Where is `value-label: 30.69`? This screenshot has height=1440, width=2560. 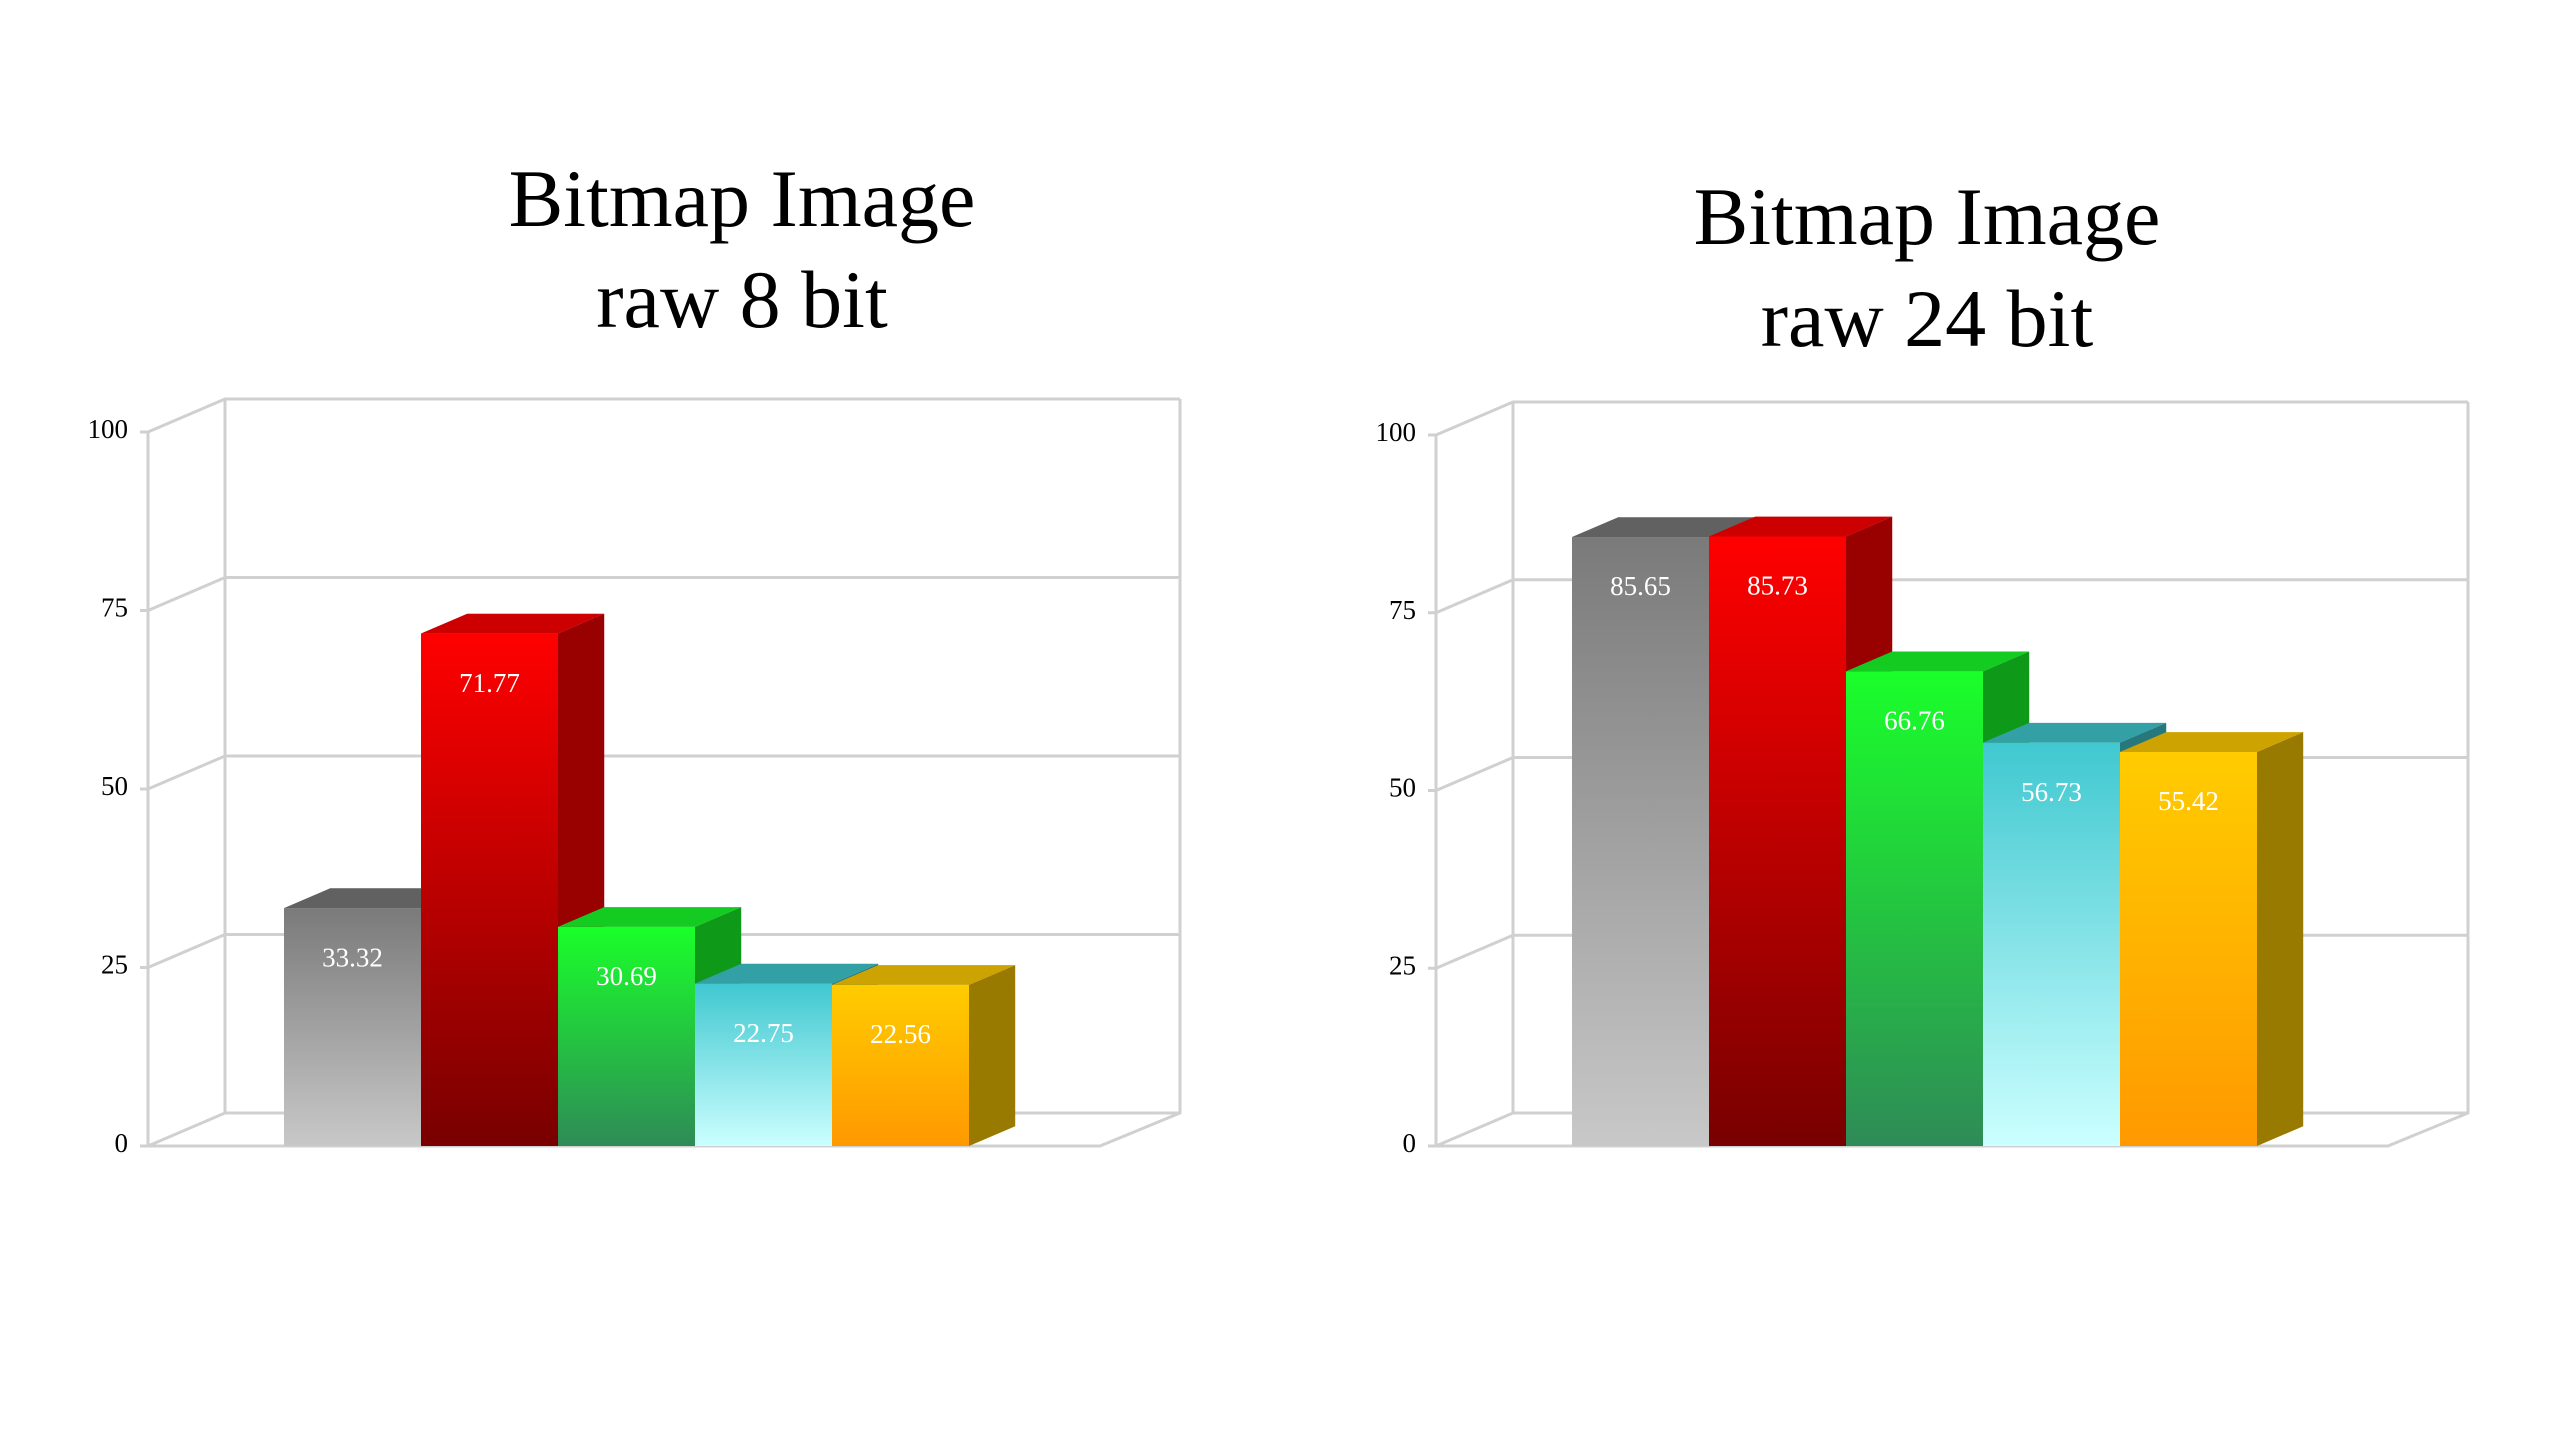 value-label: 30.69 is located at coordinates (626, 976).